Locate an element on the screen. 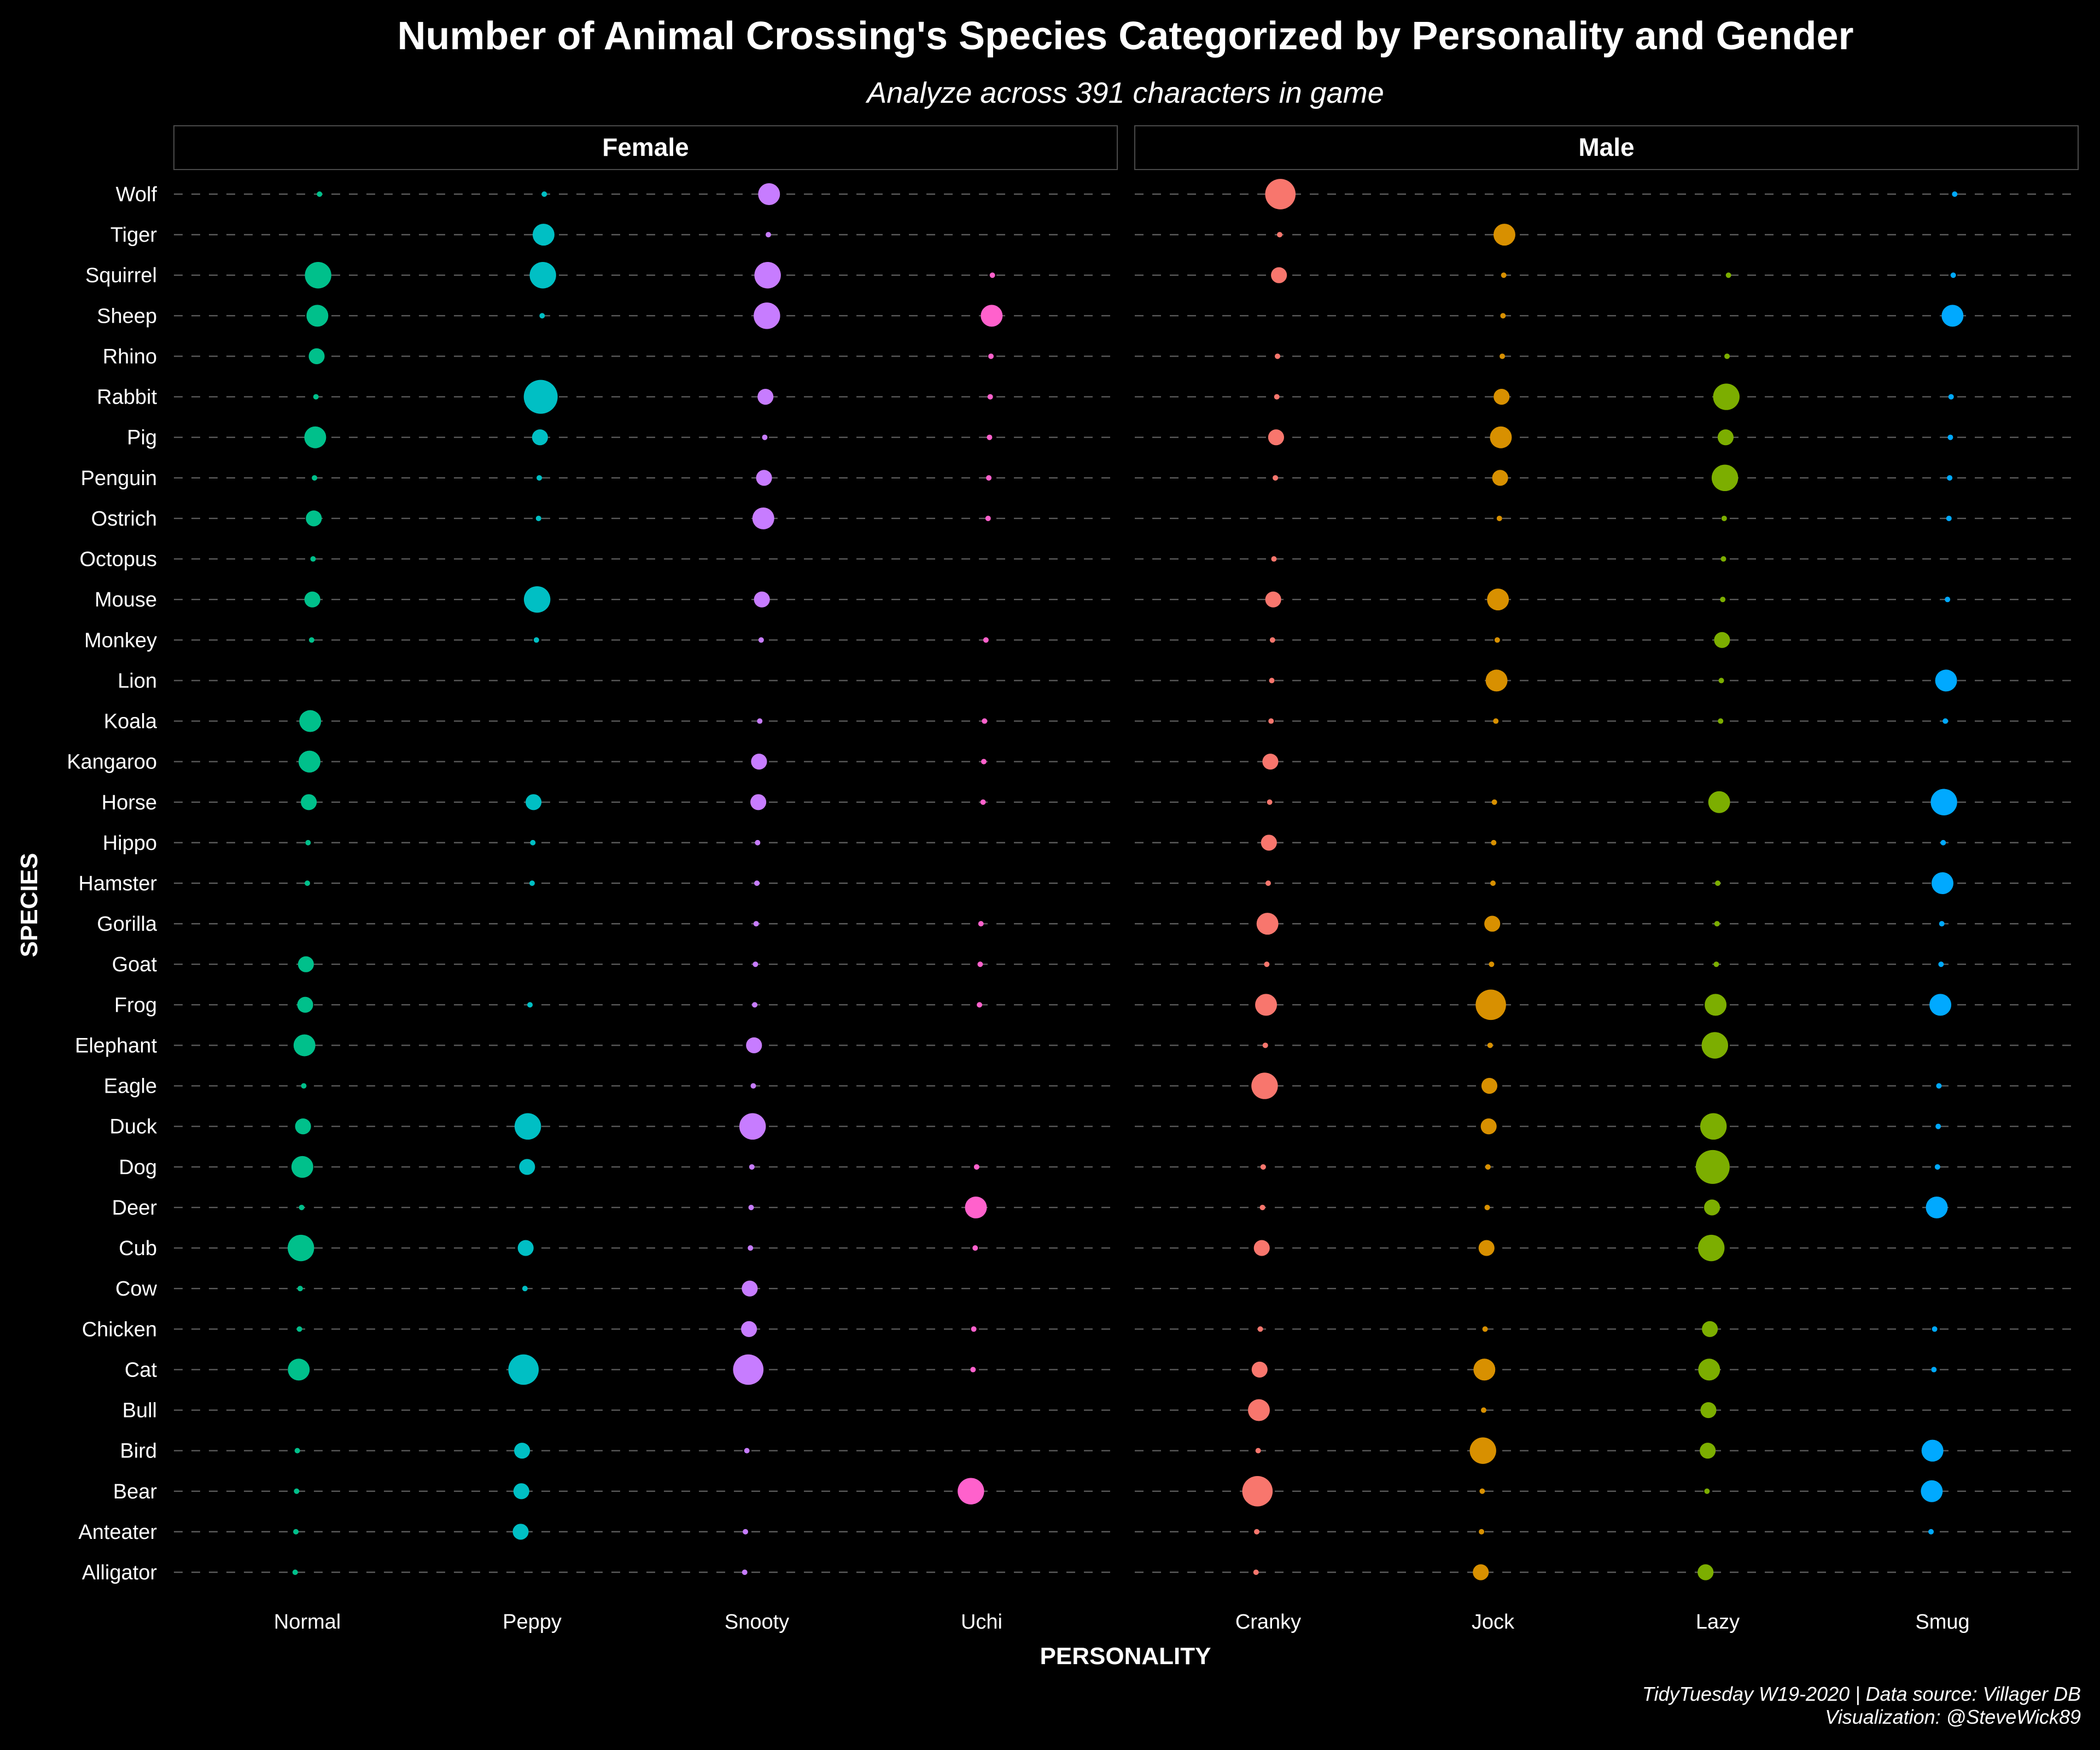 Image resolution: width=2100 pixels, height=1750 pixels. chart-subtitle: Analyze across 391 characters in game is located at coordinates (1124, 93).